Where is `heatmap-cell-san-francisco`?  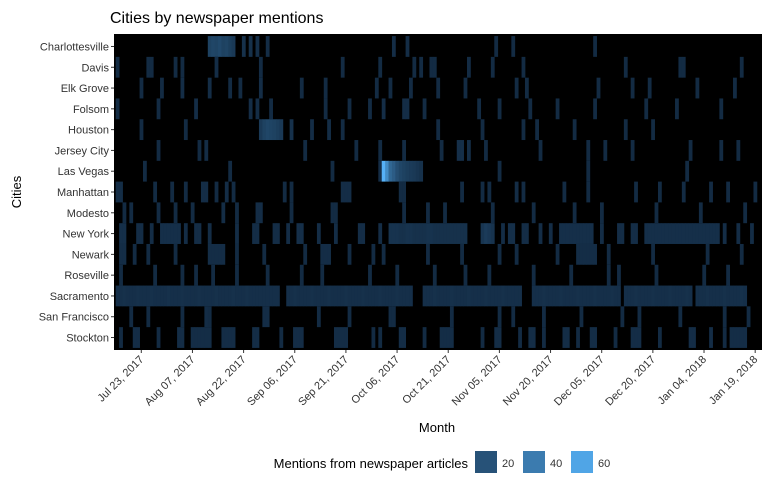 heatmap-cell-san-francisco is located at coordinates (622, 317).